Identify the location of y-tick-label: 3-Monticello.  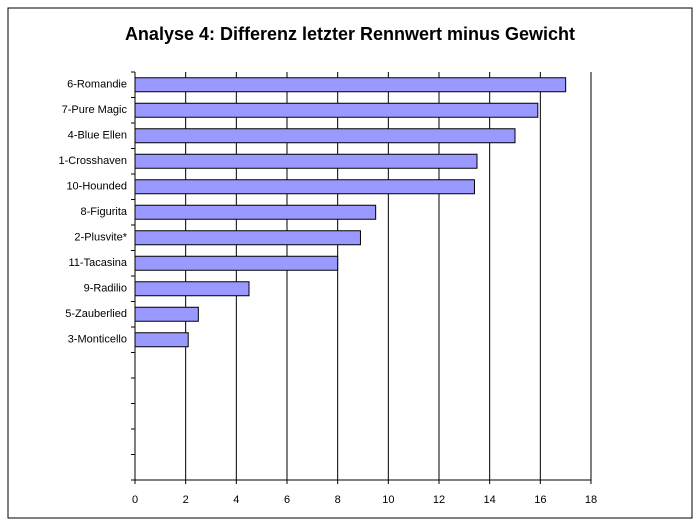
(97, 340).